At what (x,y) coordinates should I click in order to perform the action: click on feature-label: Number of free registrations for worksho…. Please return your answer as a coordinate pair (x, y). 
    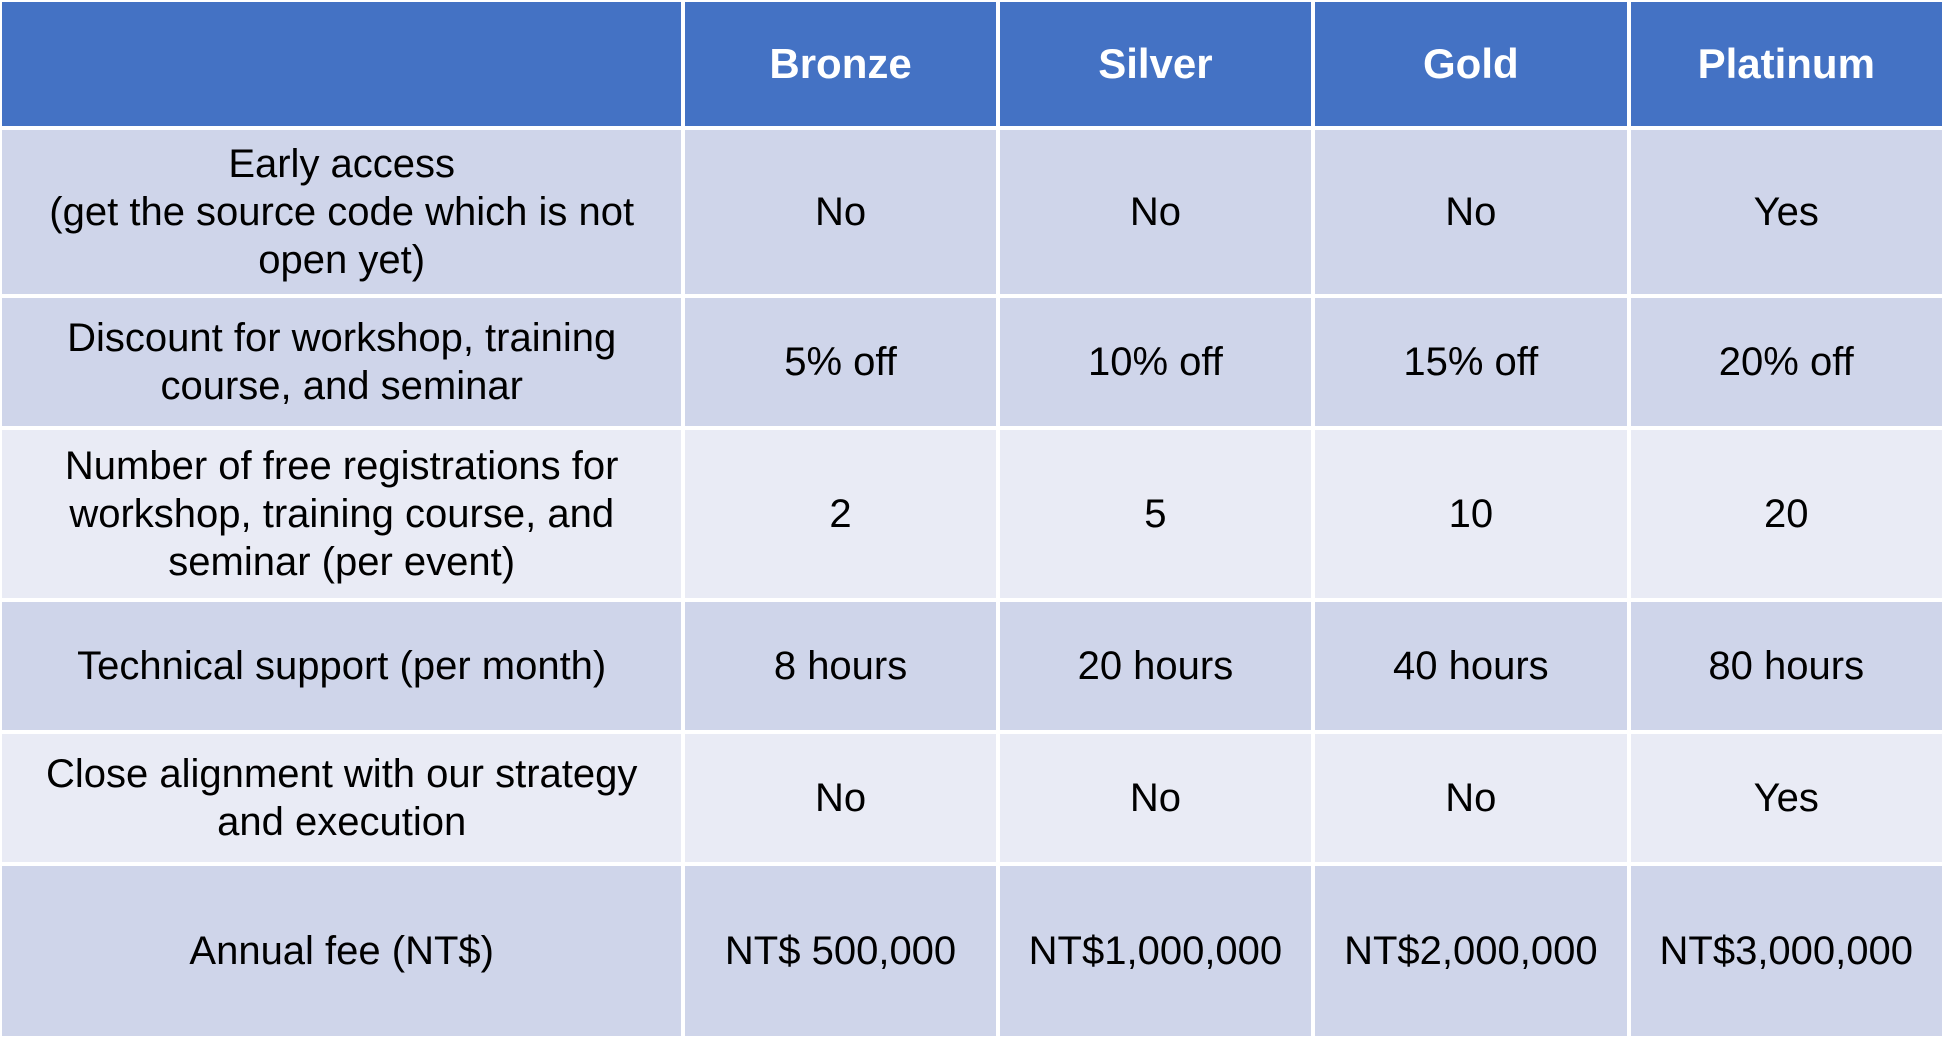
    Looking at the image, I should click on (341, 514).